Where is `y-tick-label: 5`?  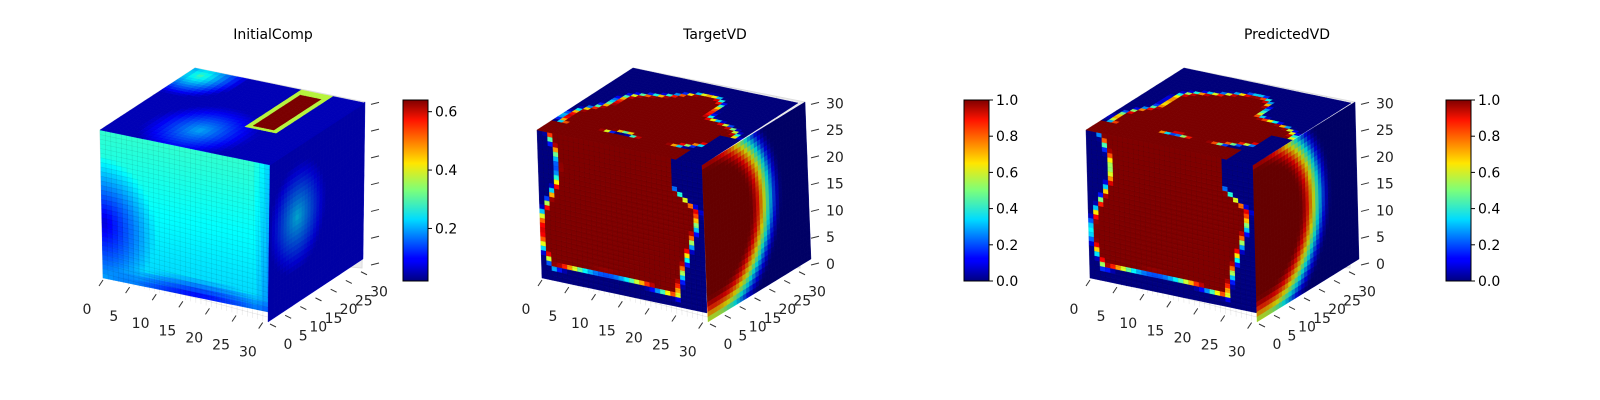 y-tick-label: 5 is located at coordinates (303, 336).